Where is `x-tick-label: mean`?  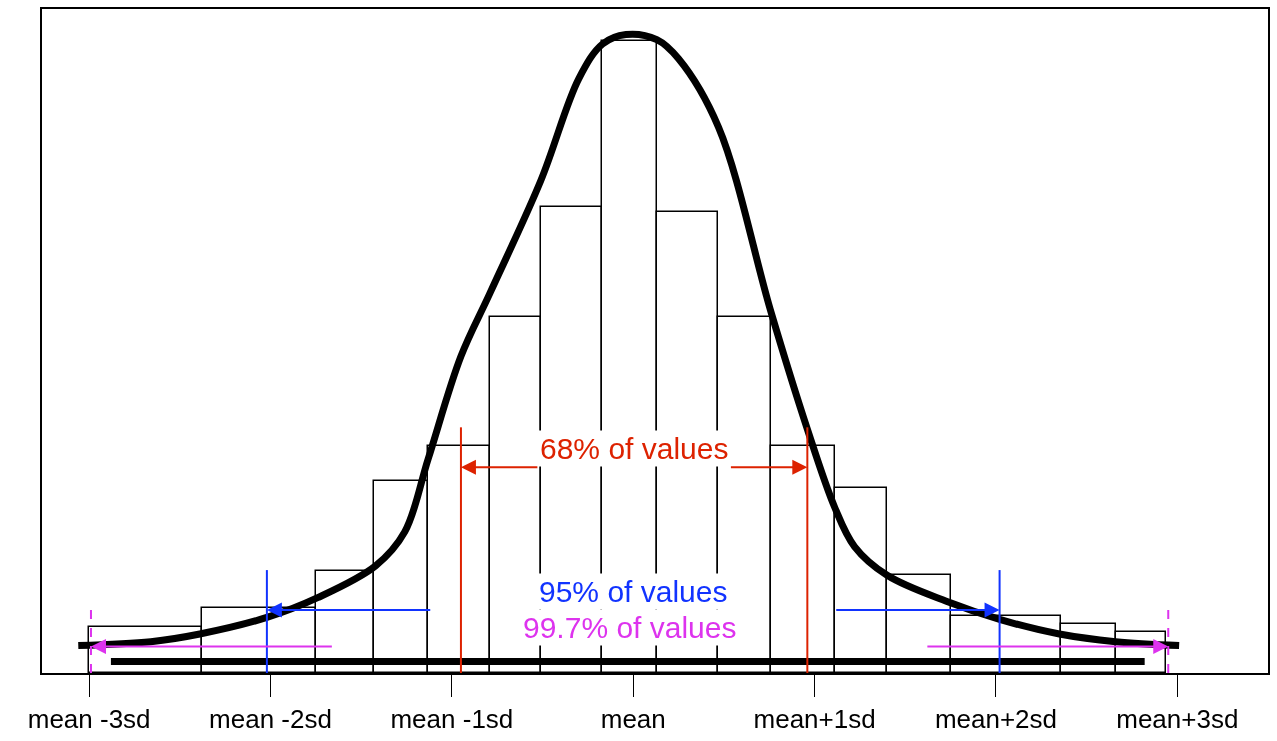 x-tick-label: mean is located at coordinates (633, 718).